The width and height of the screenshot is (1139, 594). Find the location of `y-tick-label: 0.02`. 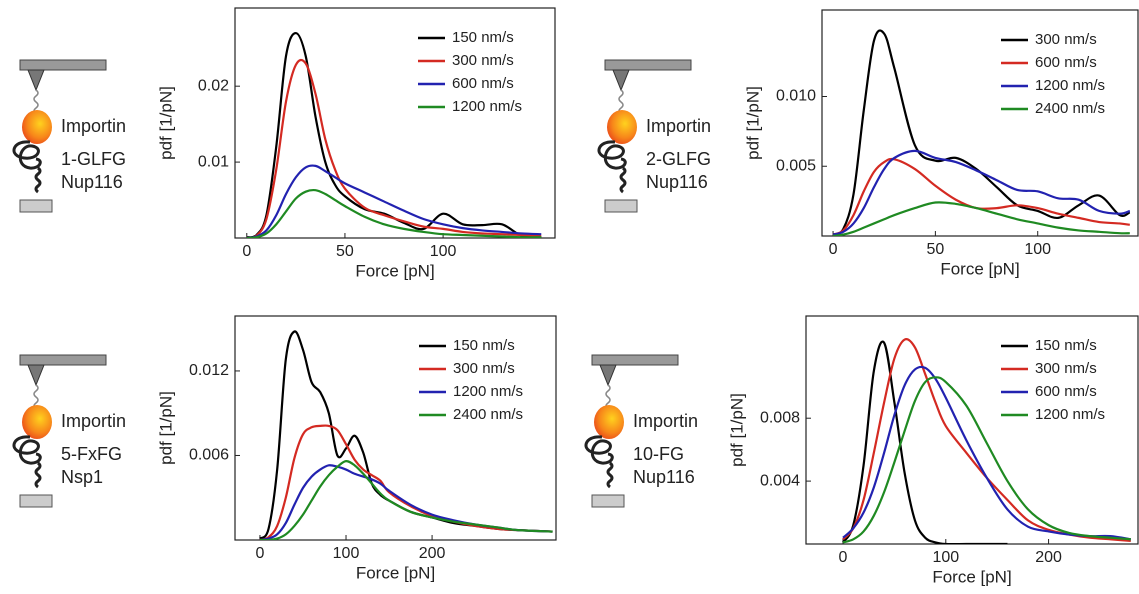

y-tick-label: 0.02 is located at coordinates (213, 85).